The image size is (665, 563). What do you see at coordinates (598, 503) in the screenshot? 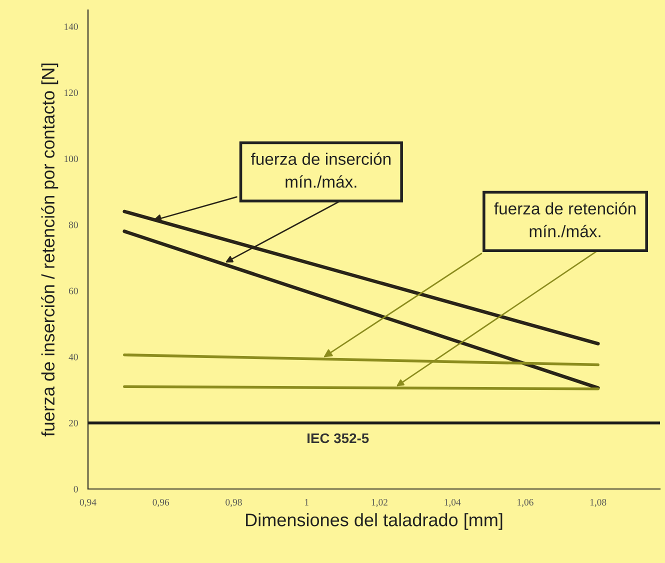
I see `x-tick-label: 1,08` at bounding box center [598, 503].